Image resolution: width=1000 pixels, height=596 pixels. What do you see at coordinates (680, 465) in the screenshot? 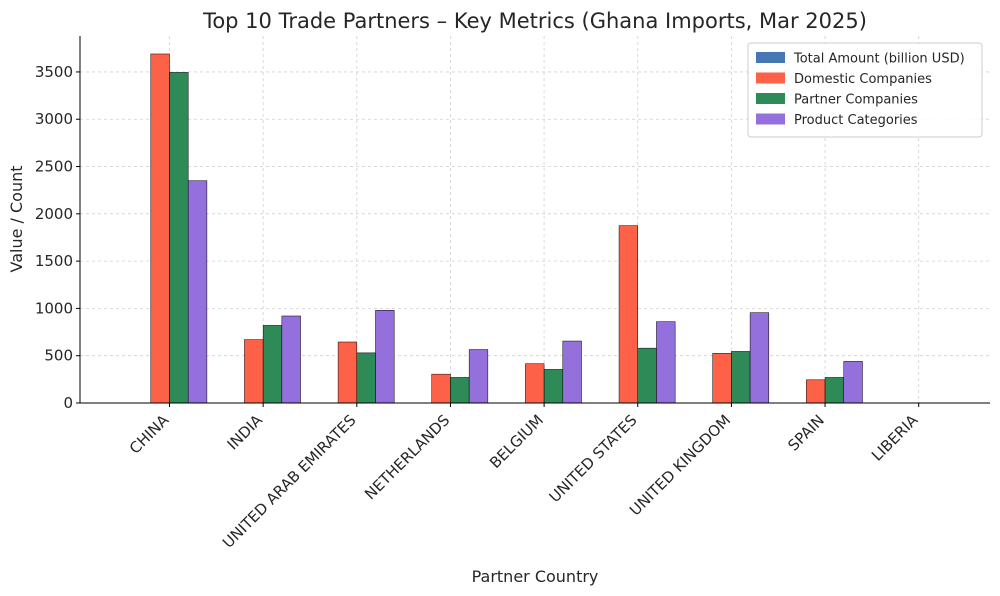
I see `x-tick-label: UNITED KINGDOM` at bounding box center [680, 465].